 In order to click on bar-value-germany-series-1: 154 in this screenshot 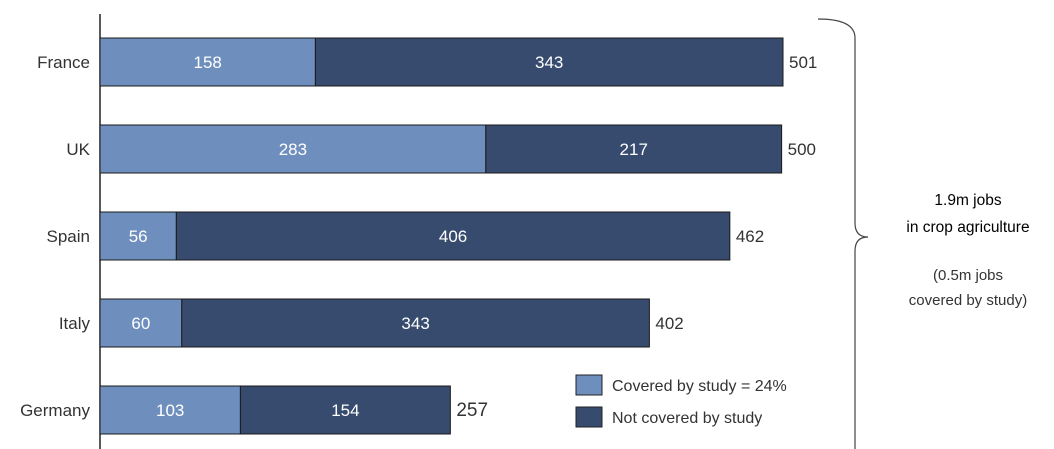, I will do `click(345, 410)`.